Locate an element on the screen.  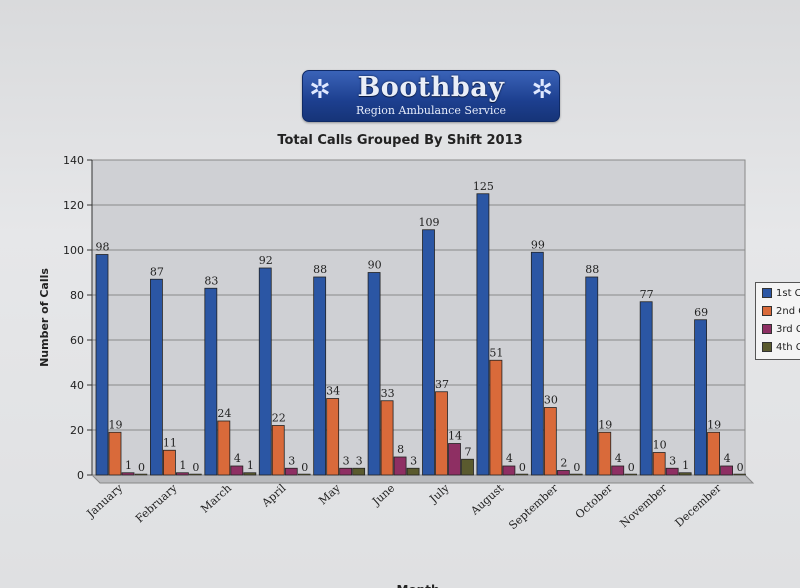
legend-item: 1st Ca is located at coordinates (781, 294).